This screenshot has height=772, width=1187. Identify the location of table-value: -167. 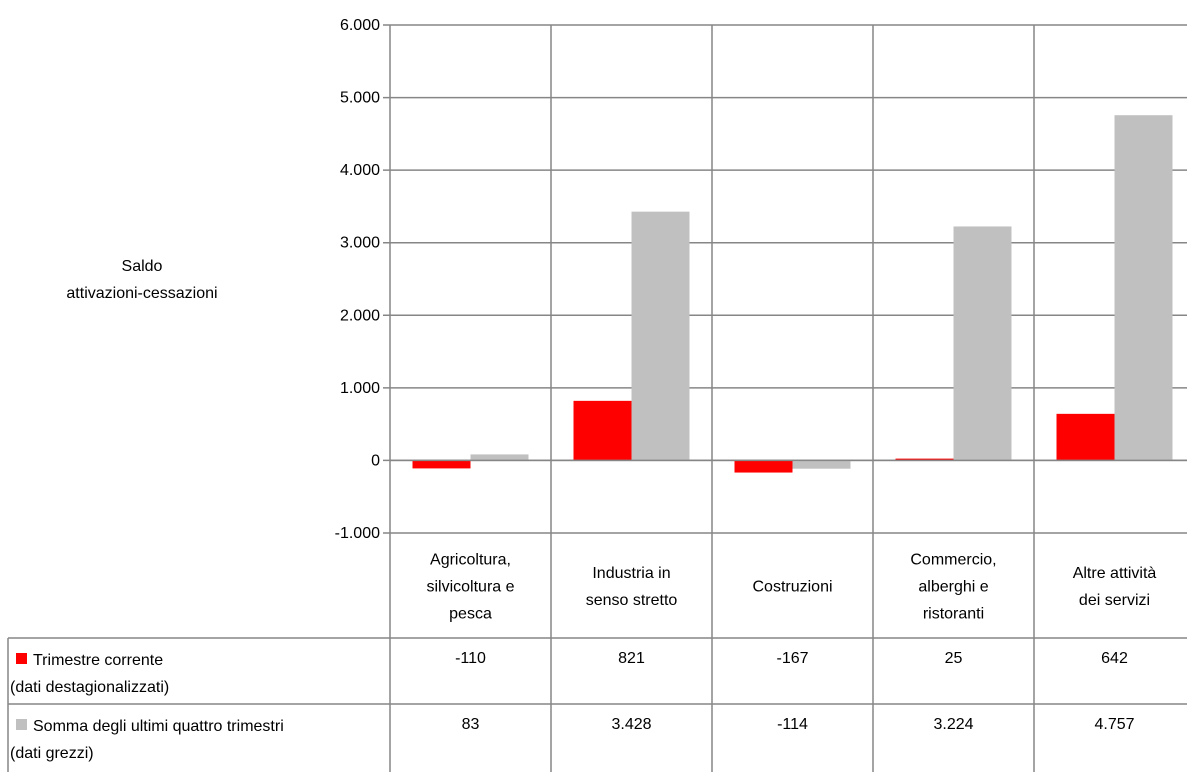
(792, 658).